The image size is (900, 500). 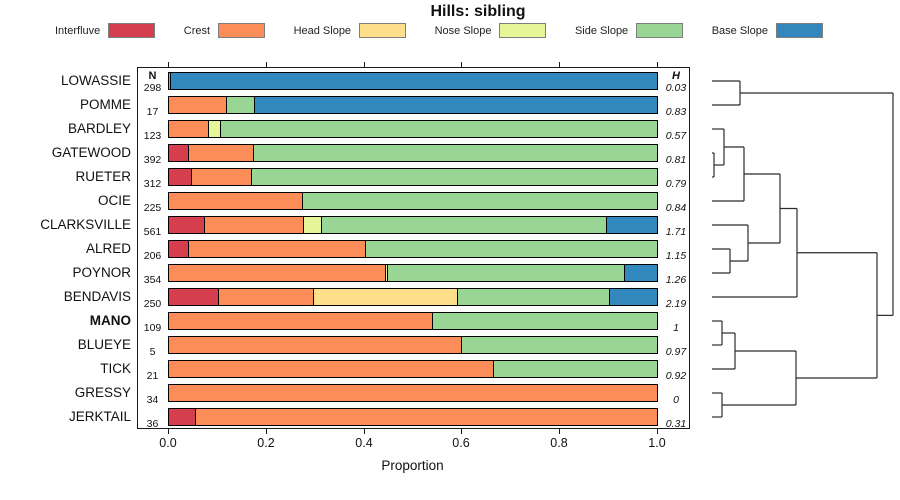 I want to click on legend-label: Base Slope, so click(x=739, y=30).